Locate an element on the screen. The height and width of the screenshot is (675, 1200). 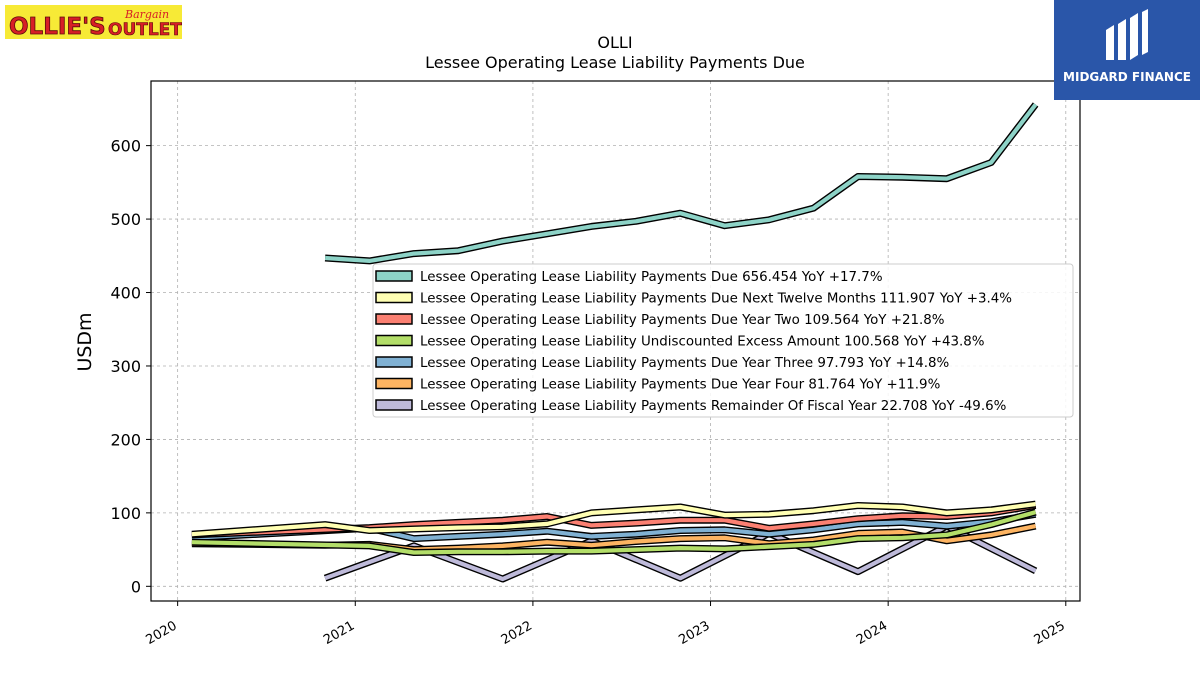
legend-box is located at coordinates (723, 340).